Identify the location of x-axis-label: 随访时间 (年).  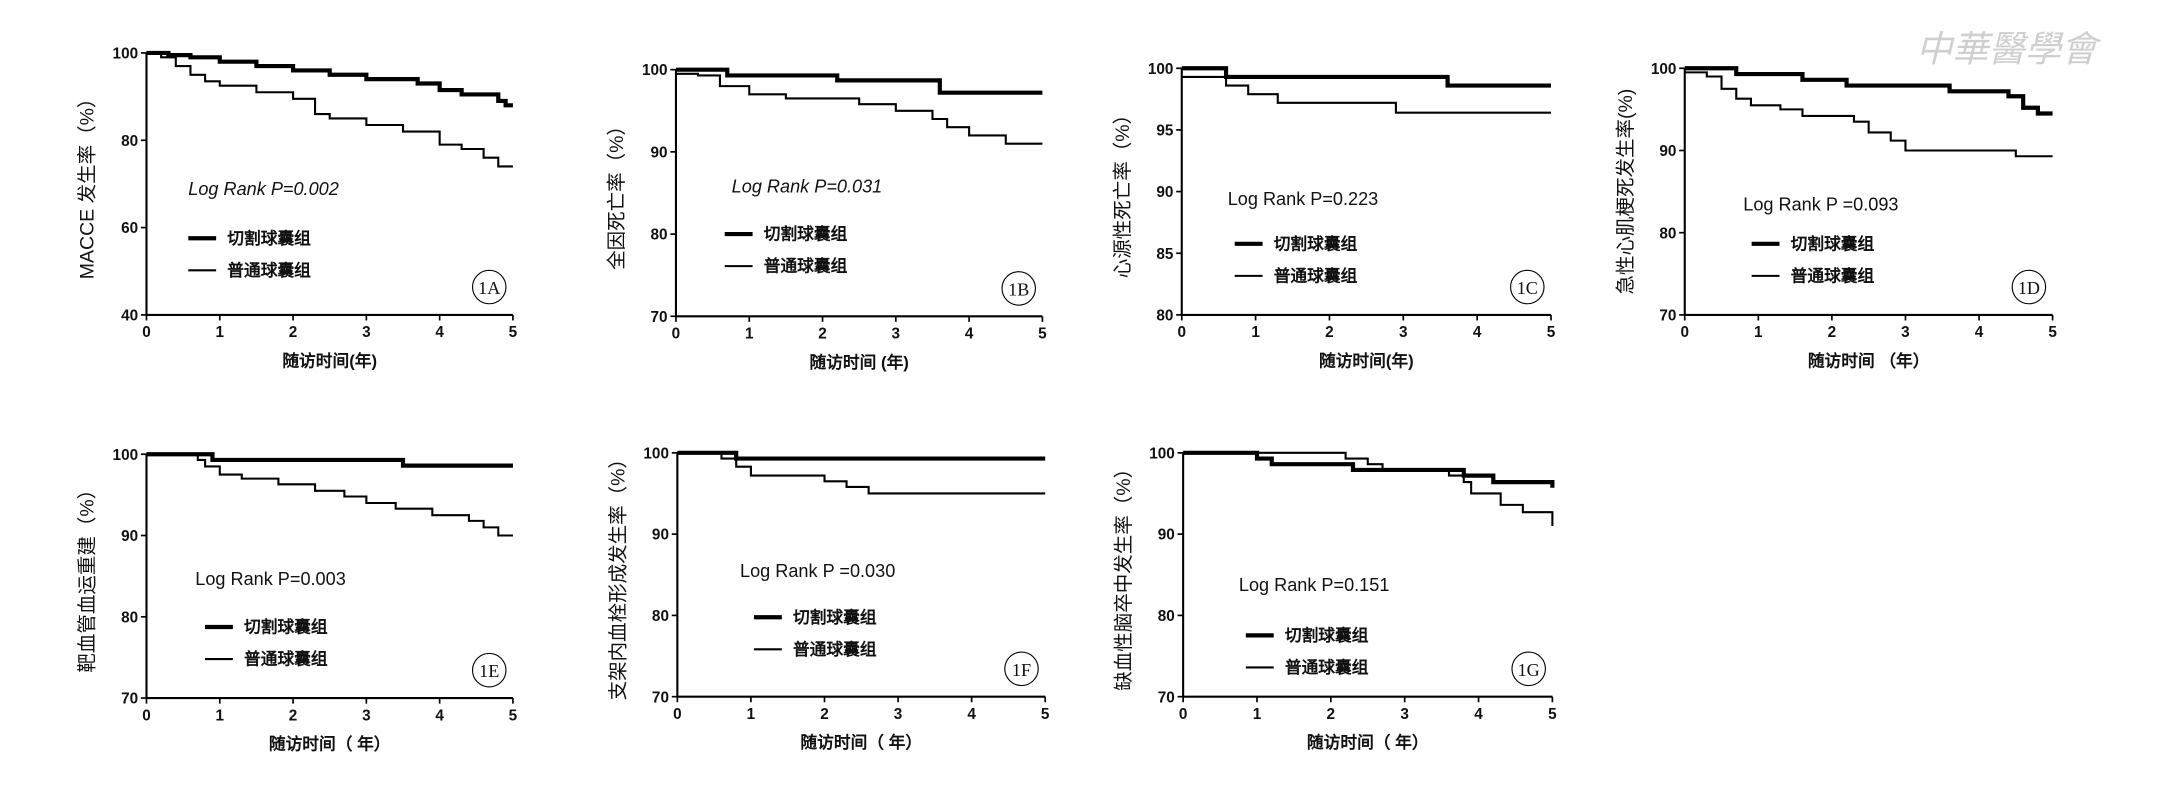
(858, 362).